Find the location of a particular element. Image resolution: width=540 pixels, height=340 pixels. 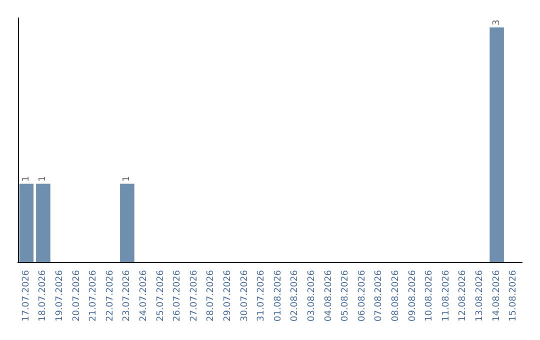

x-tick-label: 06.08.2026 is located at coordinates (362, 296).